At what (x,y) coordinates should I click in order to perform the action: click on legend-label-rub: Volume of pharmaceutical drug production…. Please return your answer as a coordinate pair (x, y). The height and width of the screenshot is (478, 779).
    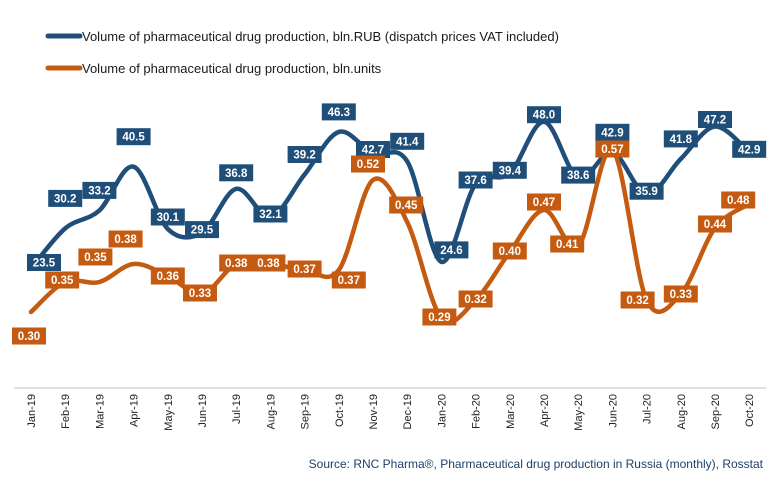
    Looking at the image, I should click on (320, 36).